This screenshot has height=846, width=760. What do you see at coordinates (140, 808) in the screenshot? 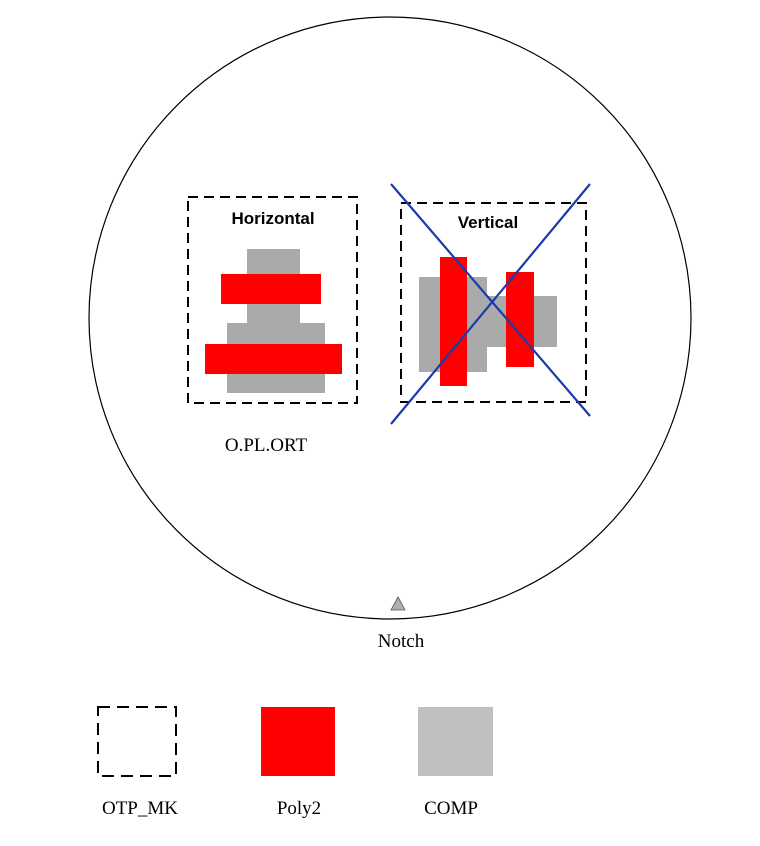
I see `legend-label-otp-mk: OTP_MK` at bounding box center [140, 808].